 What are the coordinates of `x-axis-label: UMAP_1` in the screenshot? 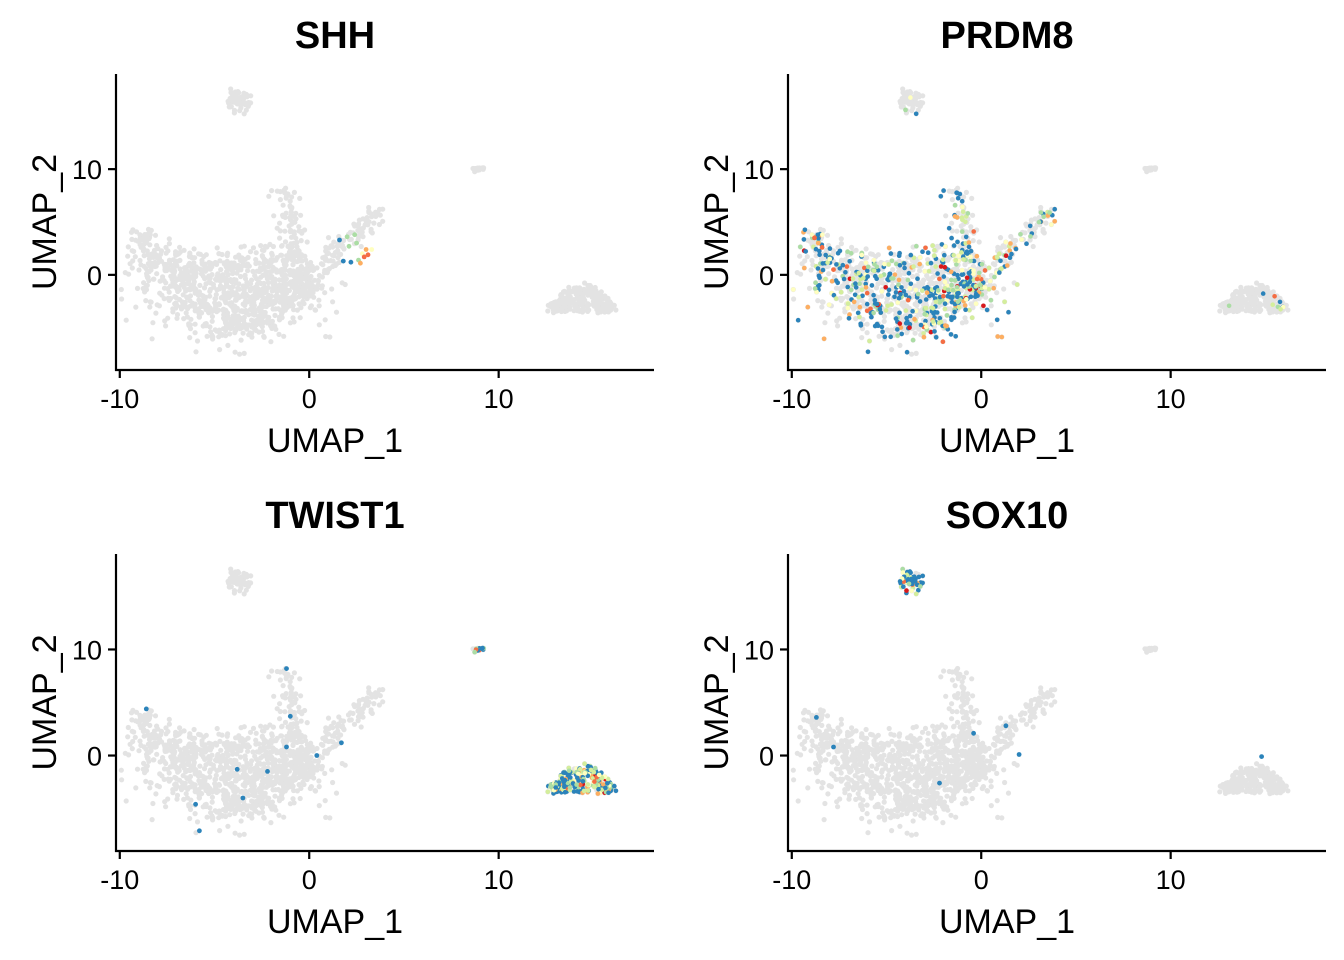 It's located at (1007, 441).